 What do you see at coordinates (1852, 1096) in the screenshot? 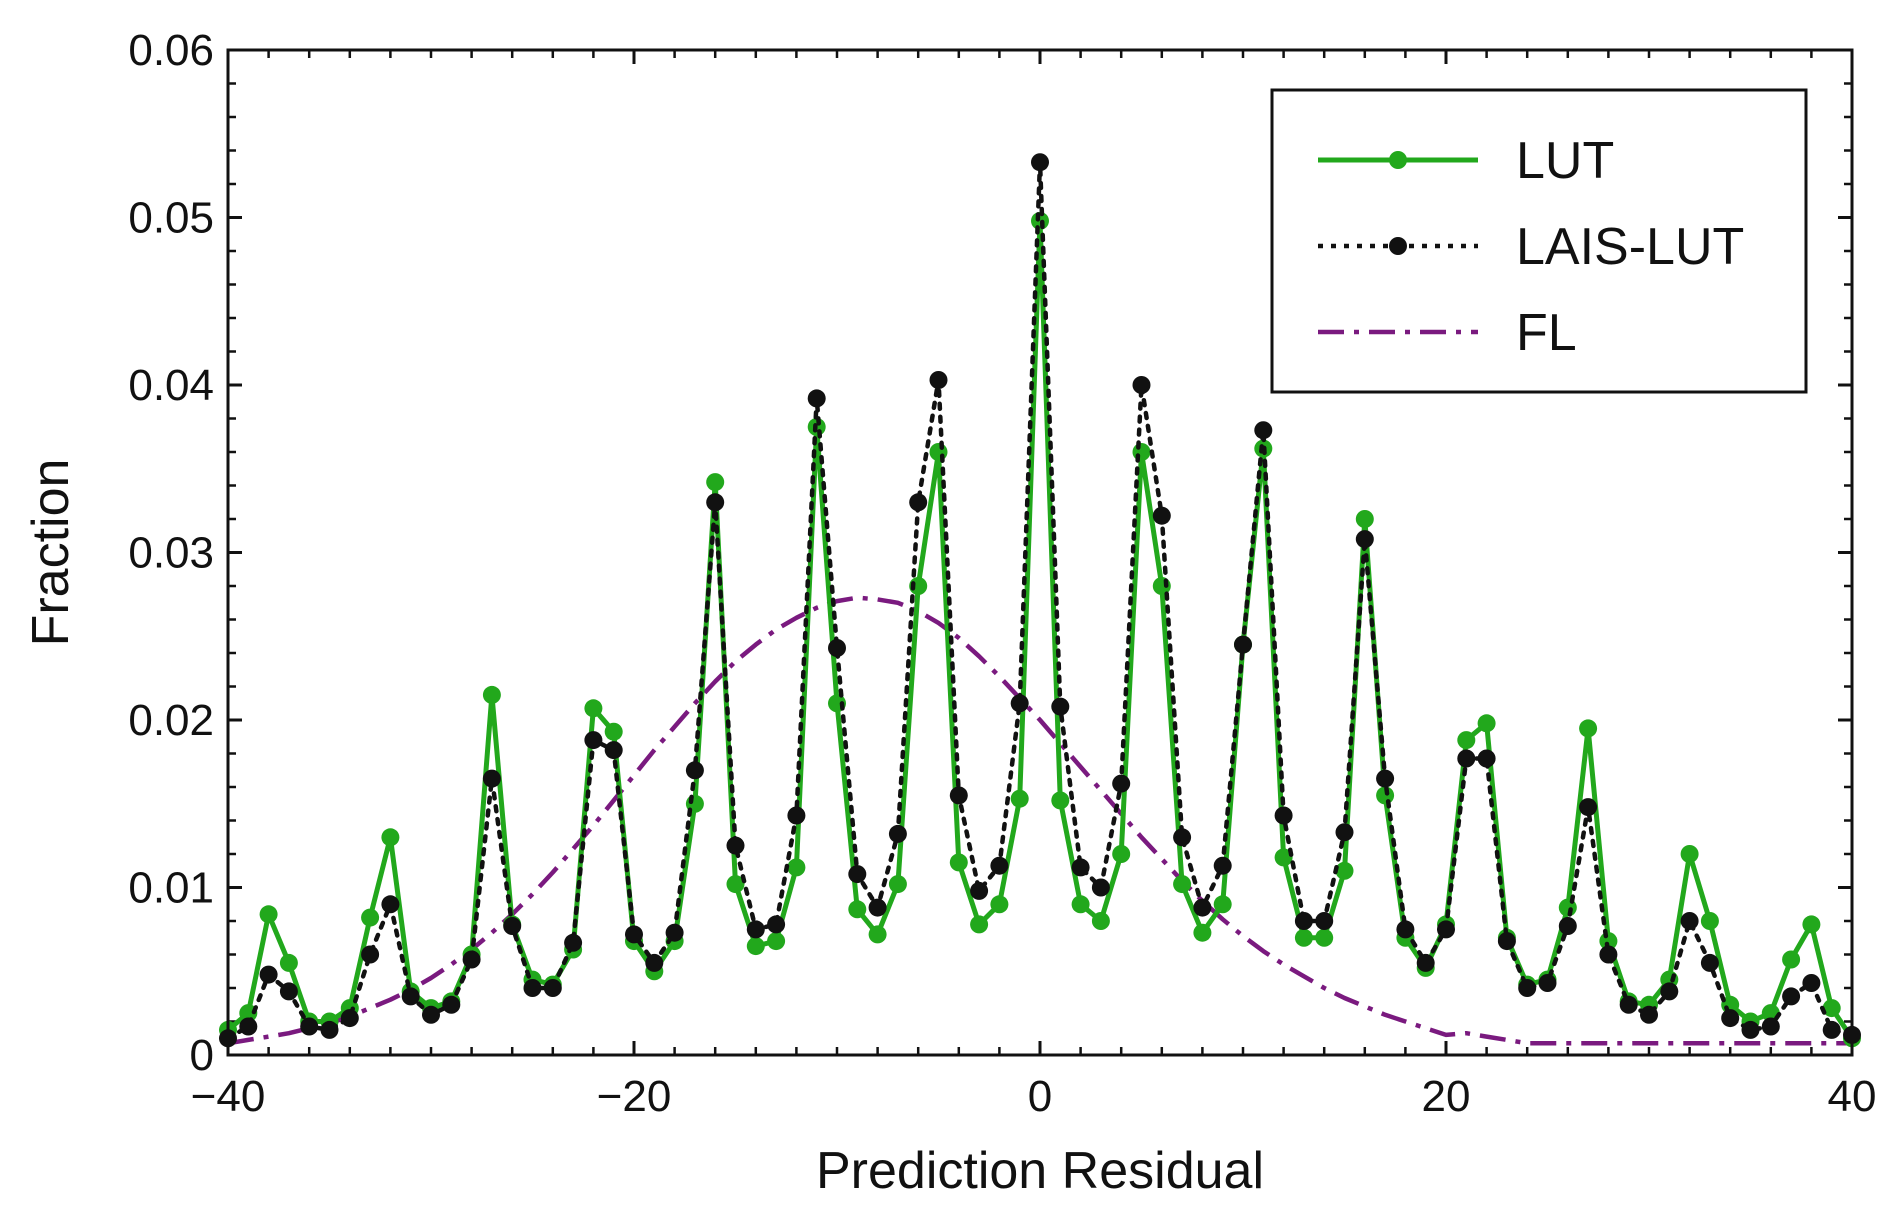
I see `x-tick-label: 40` at bounding box center [1852, 1096].